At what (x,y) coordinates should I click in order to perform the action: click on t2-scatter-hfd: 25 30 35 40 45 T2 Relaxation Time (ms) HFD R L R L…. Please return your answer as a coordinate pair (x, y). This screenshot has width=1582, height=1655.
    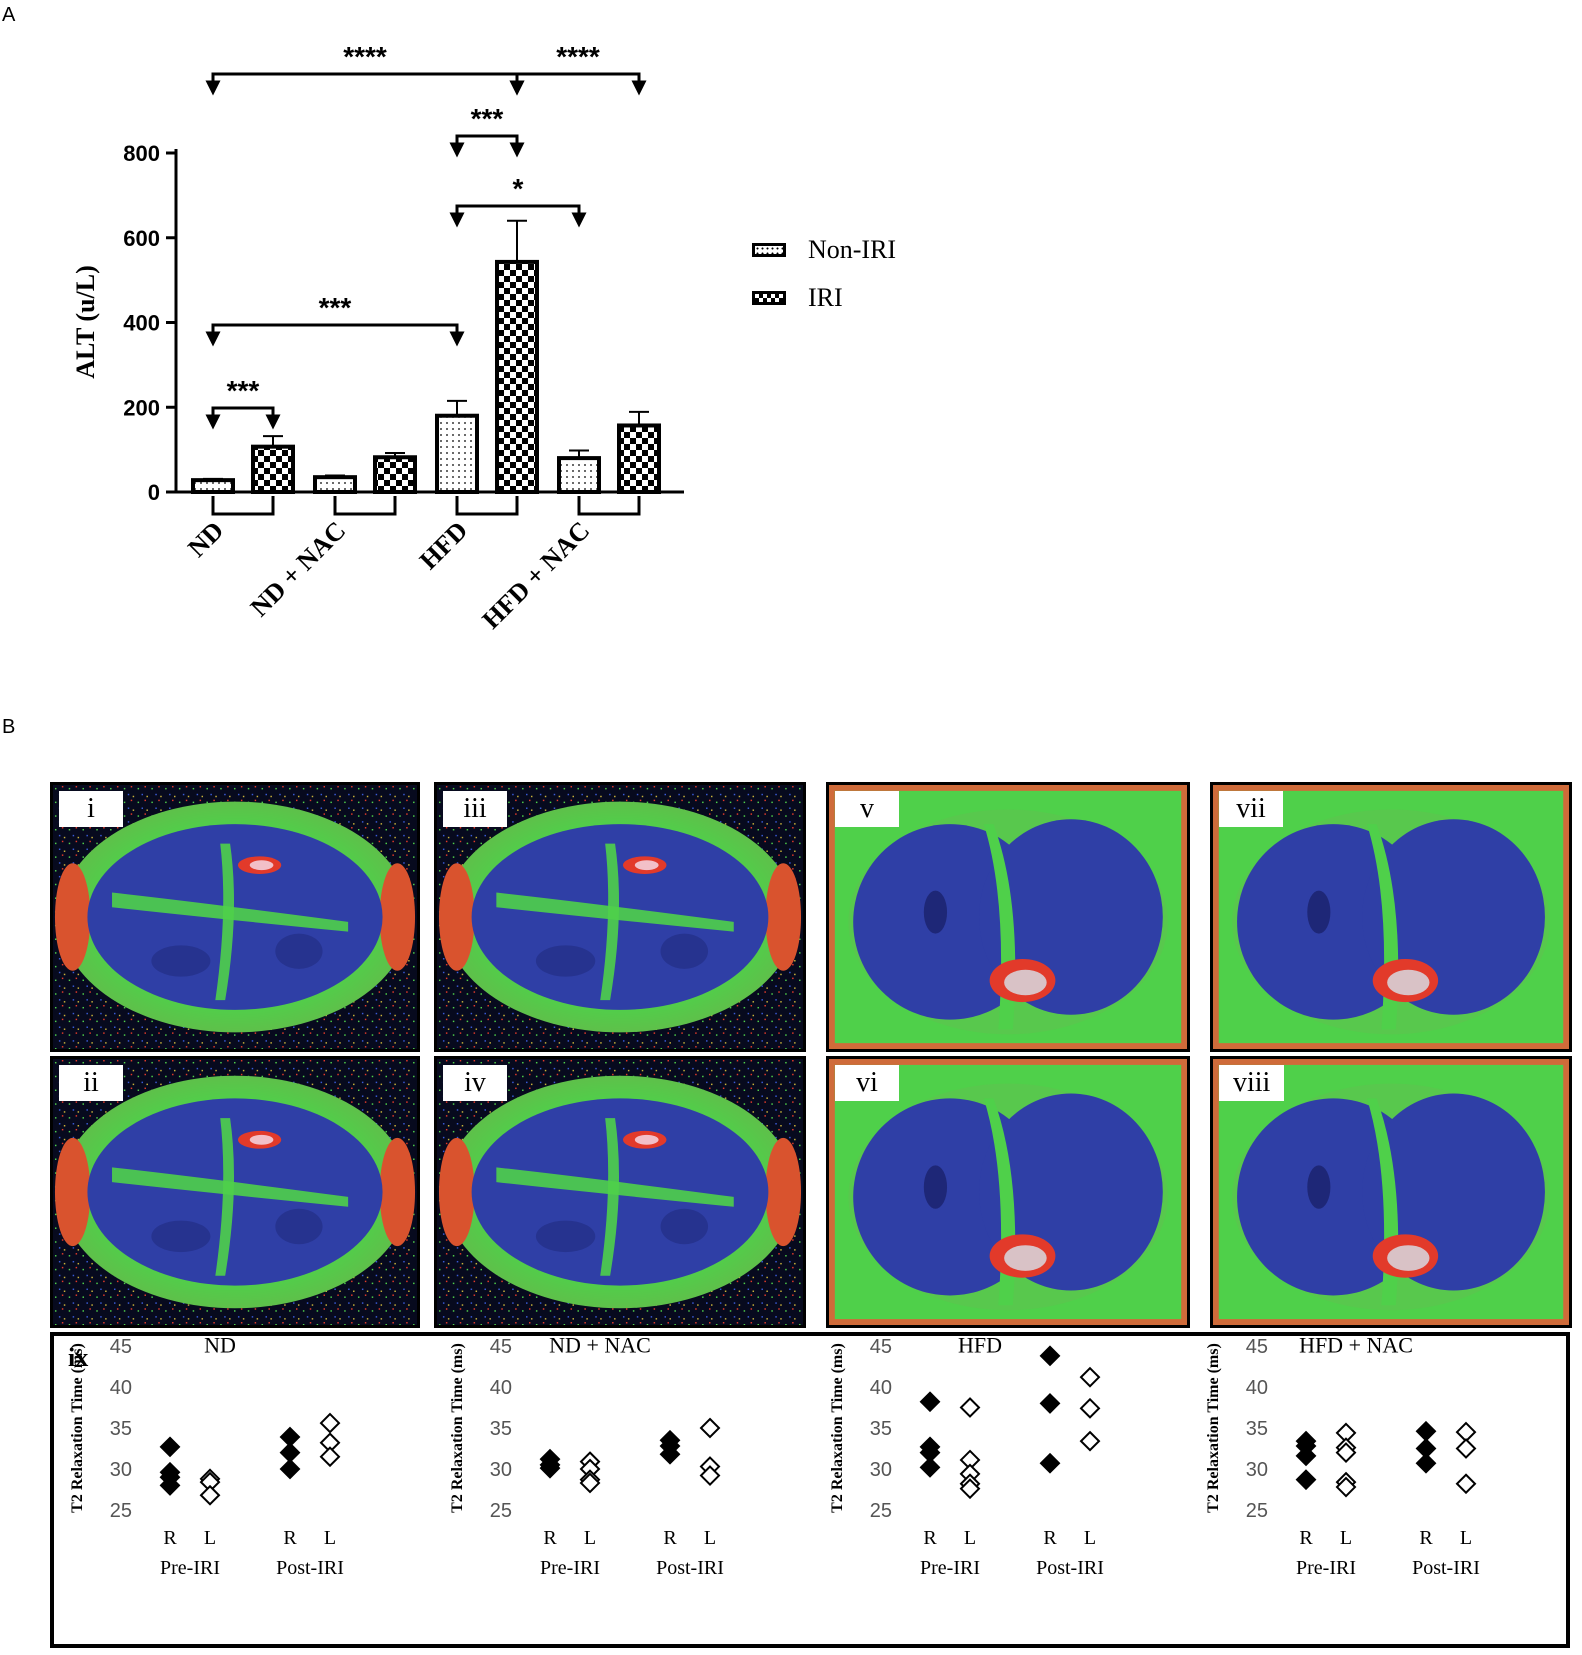
    Looking at the image, I should click on (966, 1457).